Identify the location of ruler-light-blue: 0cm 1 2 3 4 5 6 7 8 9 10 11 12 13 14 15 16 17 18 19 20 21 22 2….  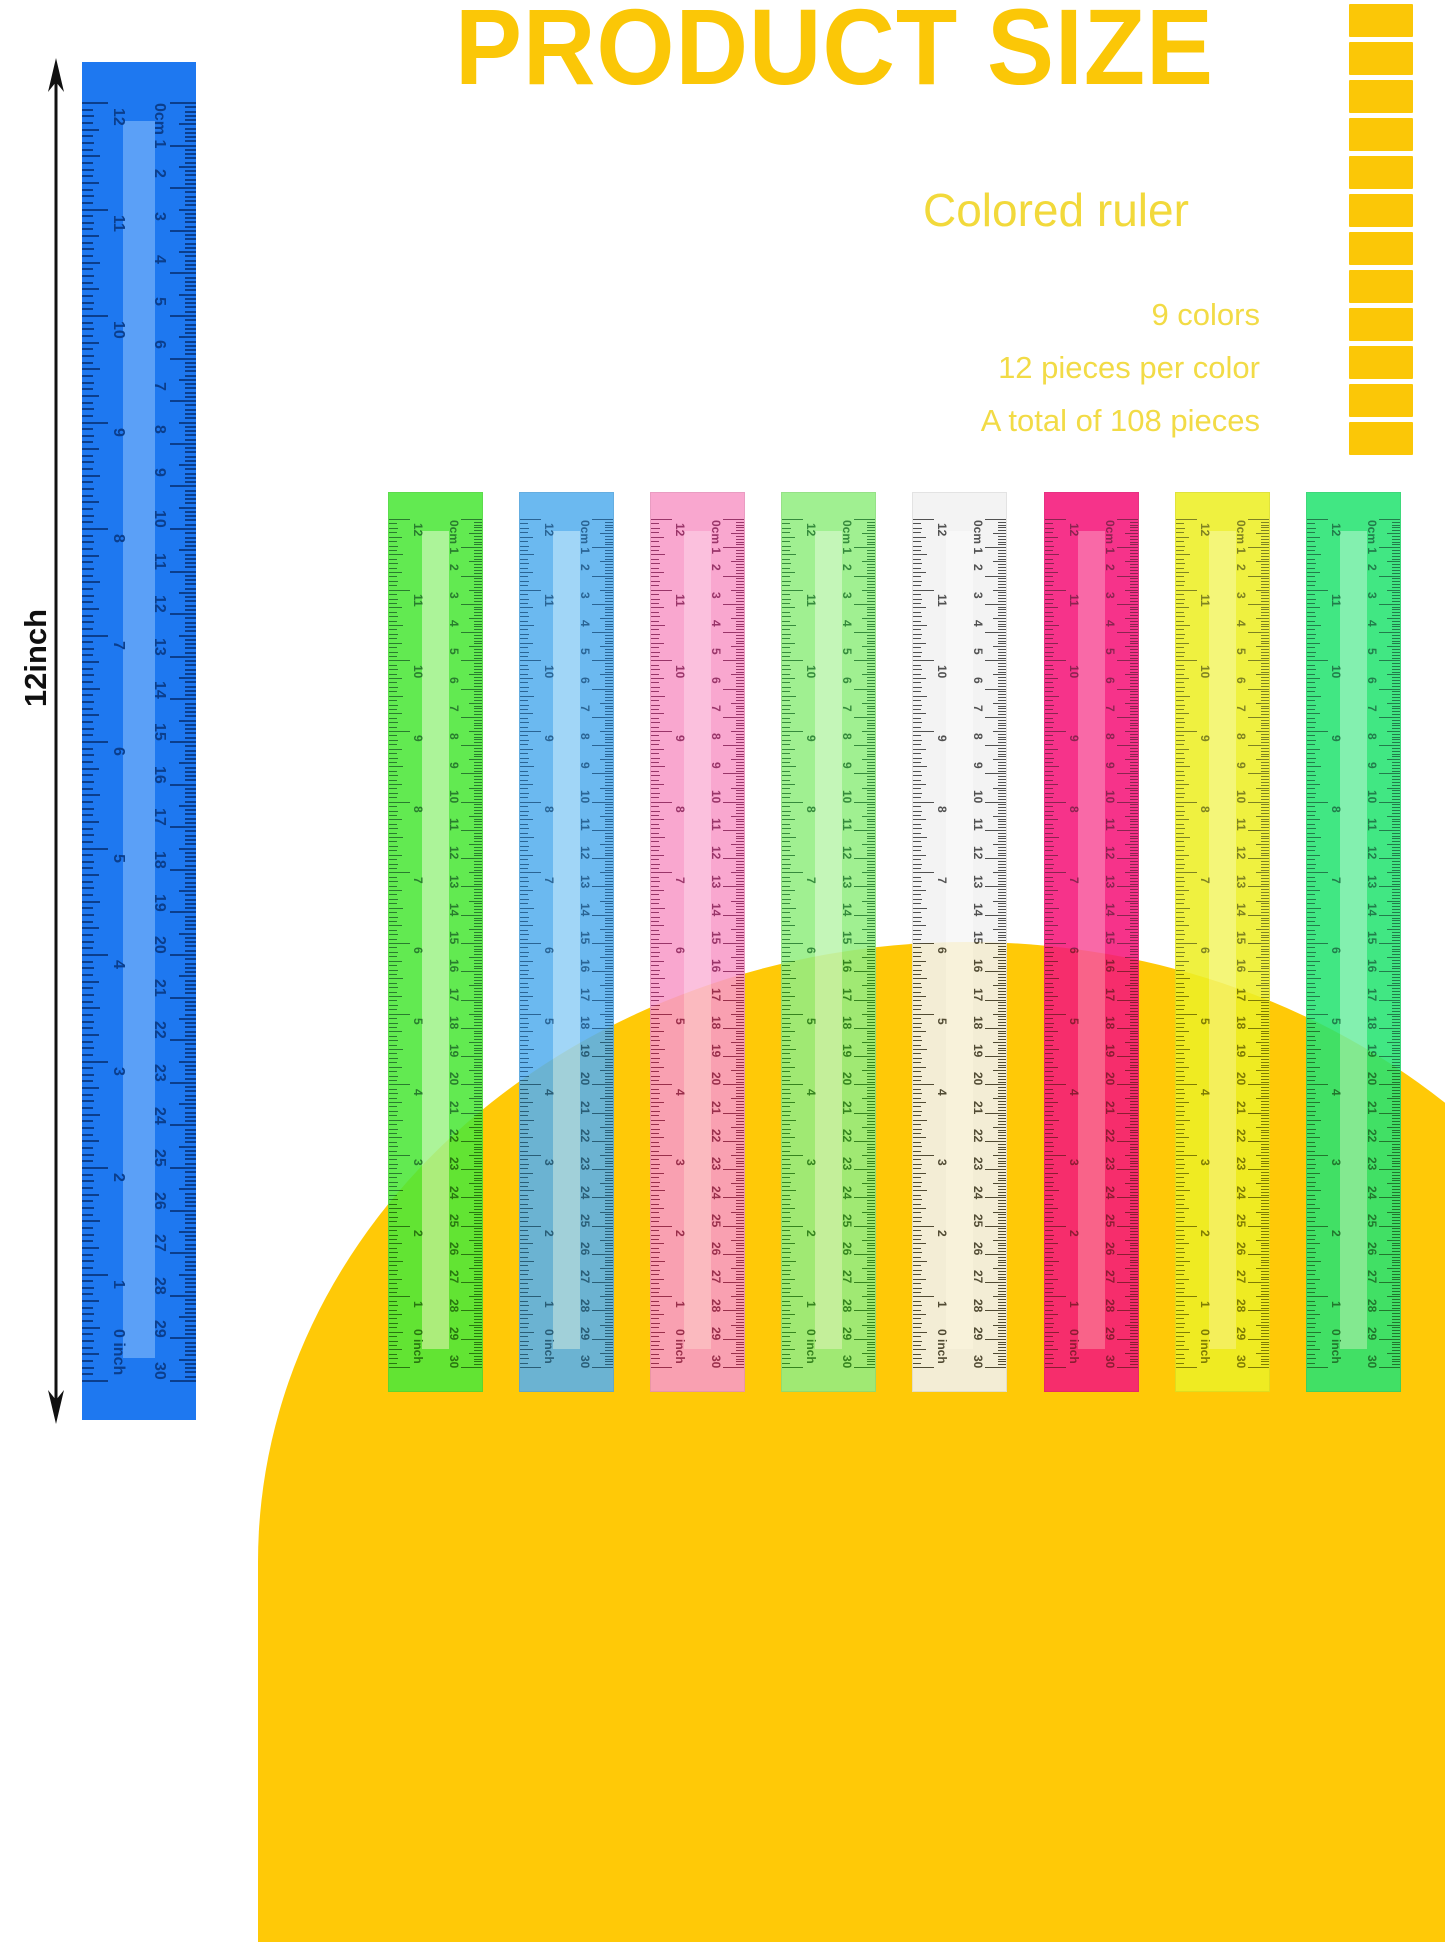
(566, 942).